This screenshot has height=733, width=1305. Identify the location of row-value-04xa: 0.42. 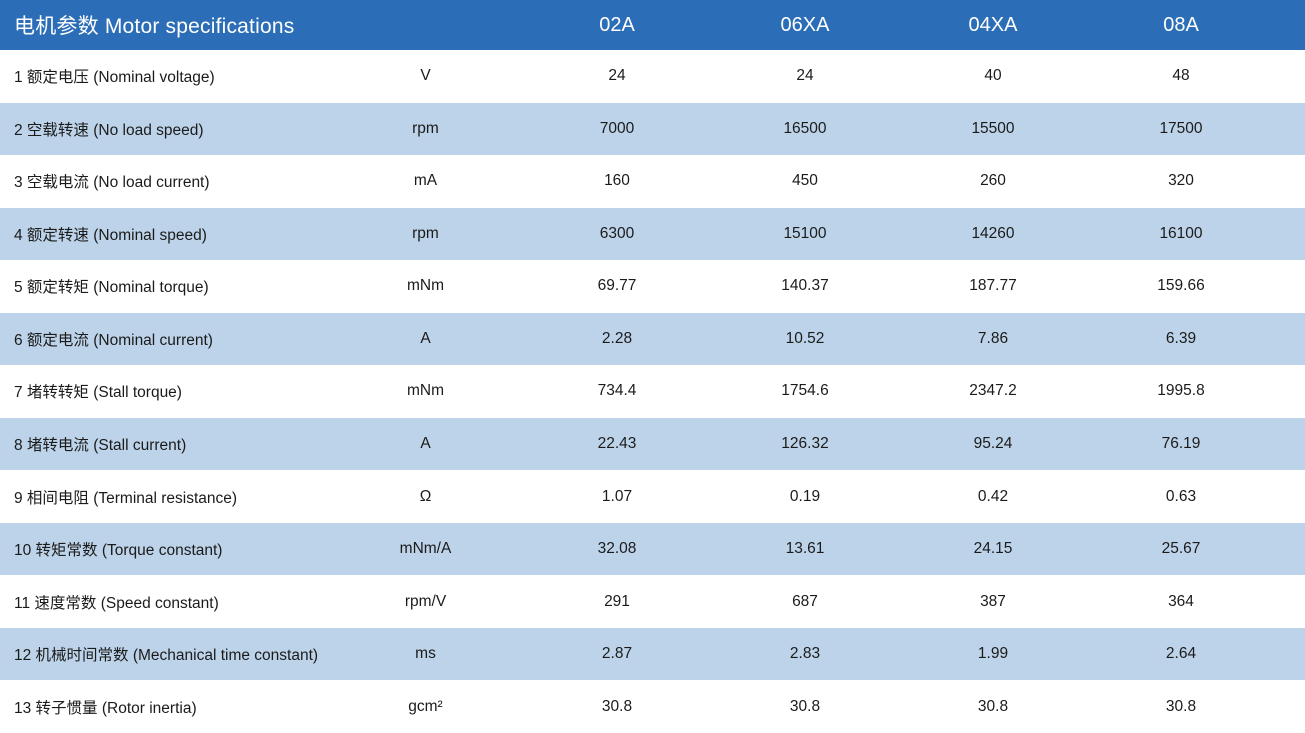
(993, 496).